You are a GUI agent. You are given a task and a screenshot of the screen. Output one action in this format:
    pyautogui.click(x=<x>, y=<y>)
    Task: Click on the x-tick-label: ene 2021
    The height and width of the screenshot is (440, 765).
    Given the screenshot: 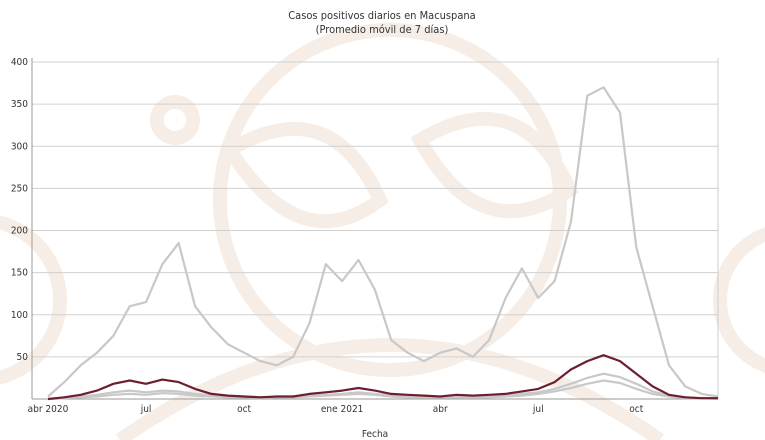 What is the action you would take?
    pyautogui.click(x=342, y=409)
    